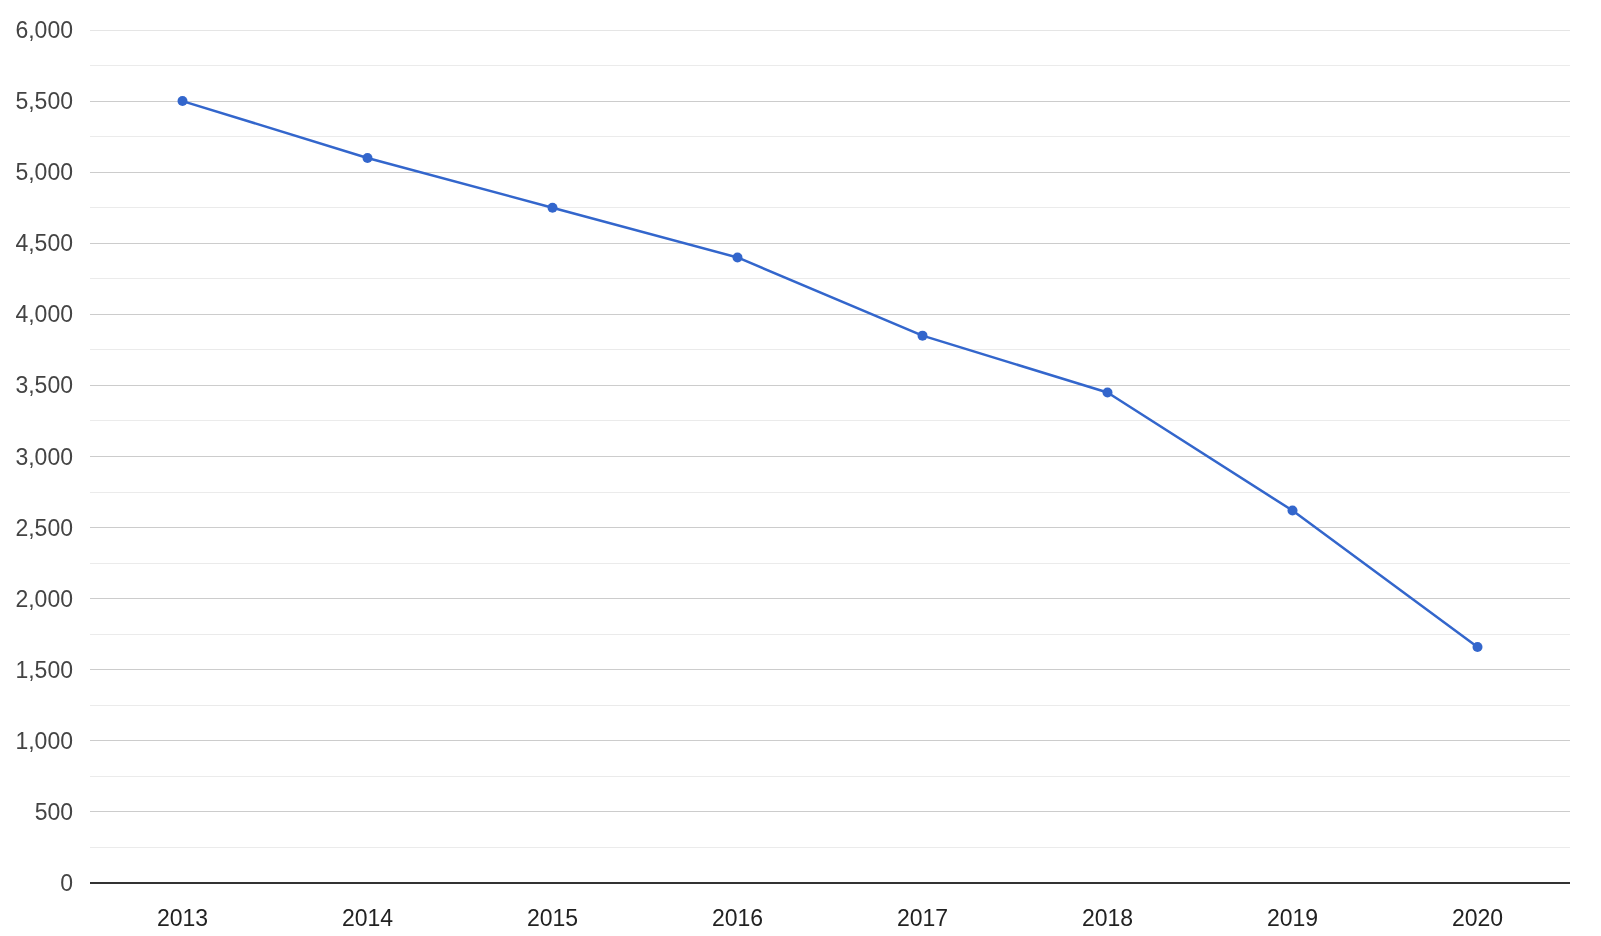  What do you see at coordinates (1107, 918) in the screenshot?
I see `x-tick-label: 2018` at bounding box center [1107, 918].